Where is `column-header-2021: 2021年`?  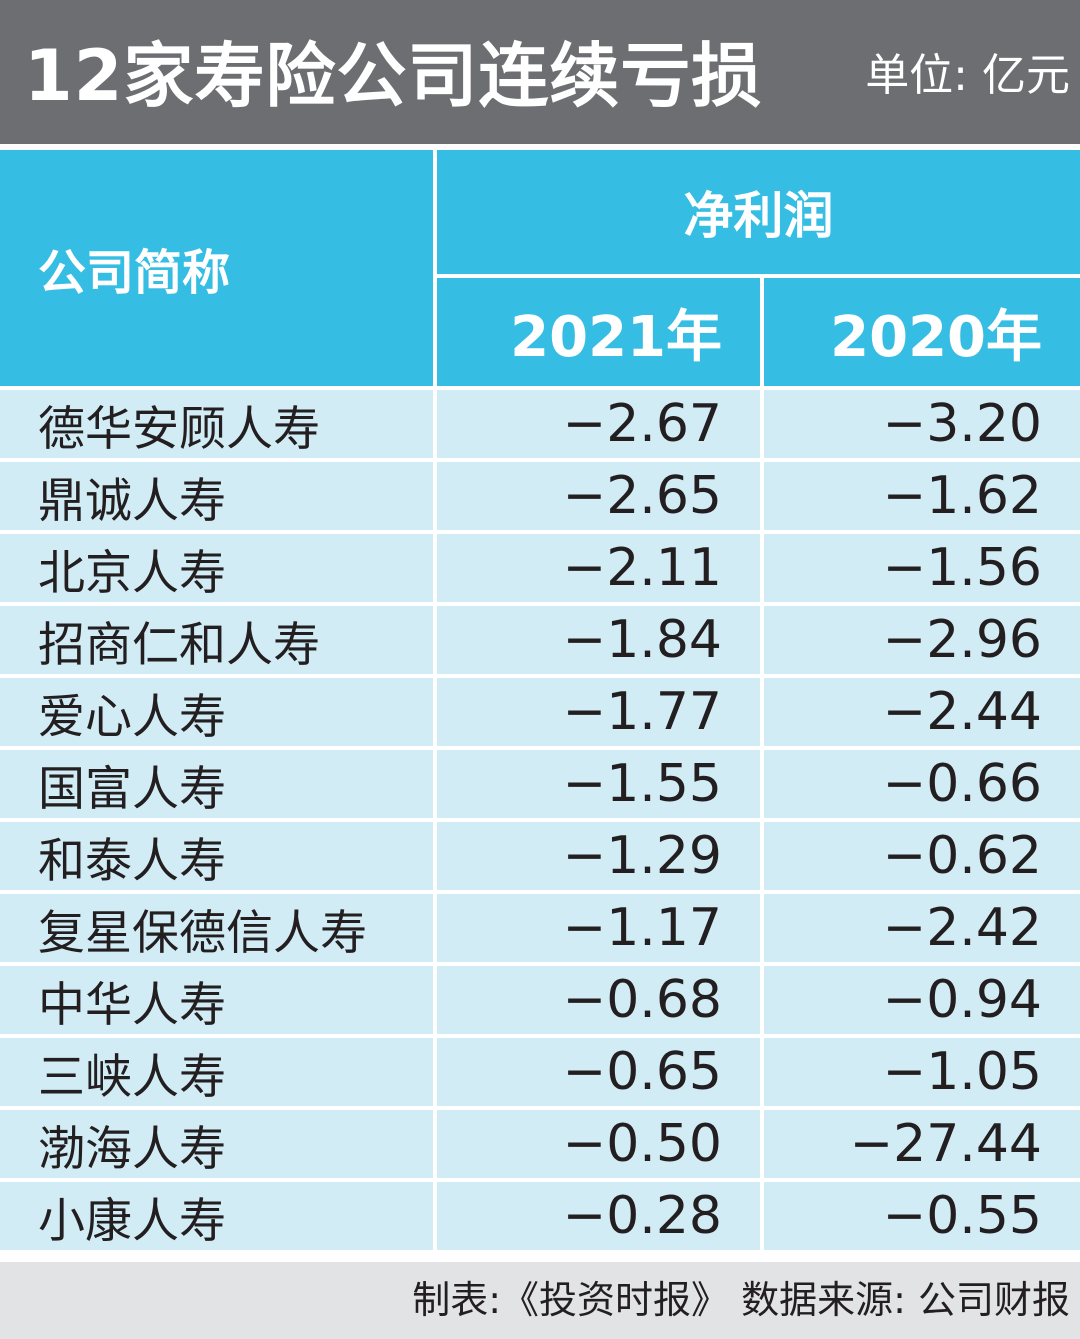
column-header-2021: 2021年 is located at coordinates (598, 332).